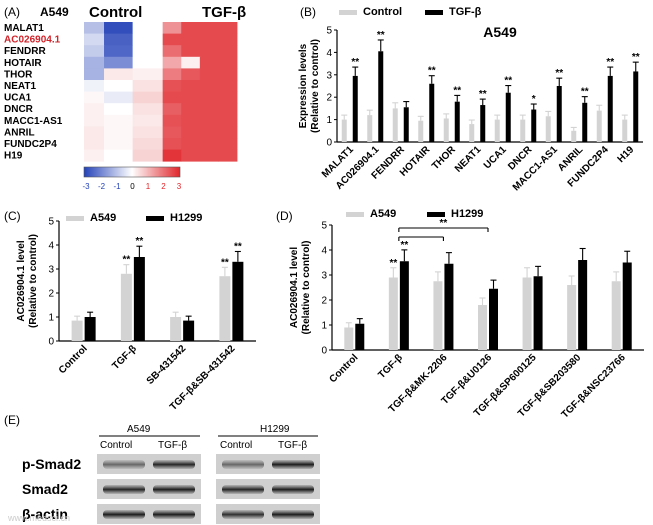 Image resolution: width=653 pixels, height=525 pixels. What do you see at coordinates (38, 518) in the screenshot?
I see `watermark: www.medsci.cn` at bounding box center [38, 518].